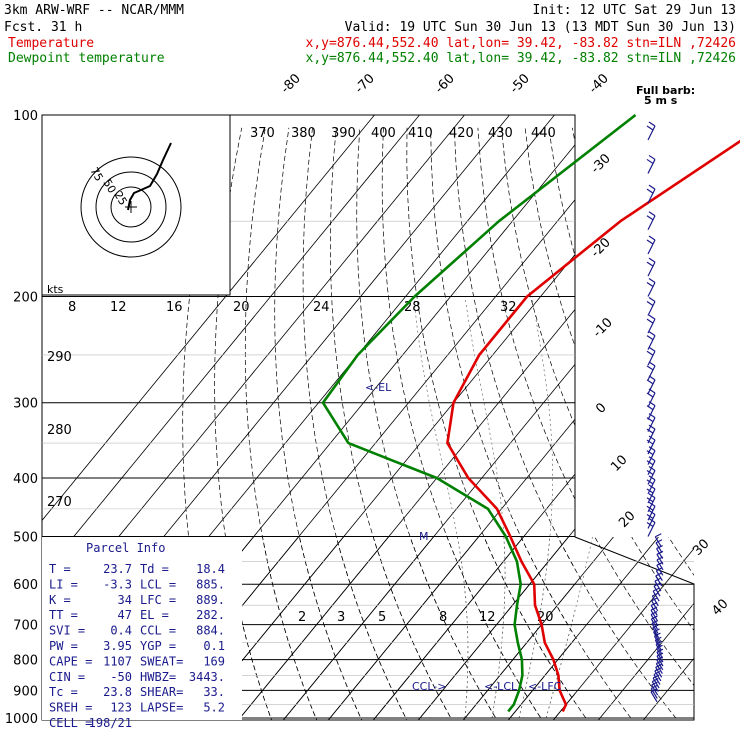  Describe the element at coordinates (59, 502) in the screenshot. I see `theta-label: 270` at that location.